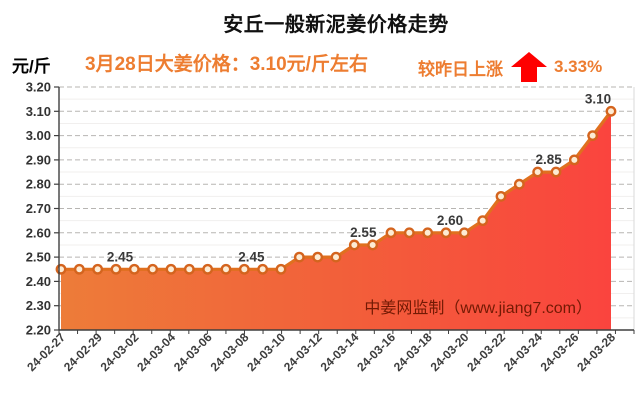 The height and width of the screenshot is (411, 640). Describe the element at coordinates (549, 159) in the screenshot. I see `data-label: 2.85` at that location.